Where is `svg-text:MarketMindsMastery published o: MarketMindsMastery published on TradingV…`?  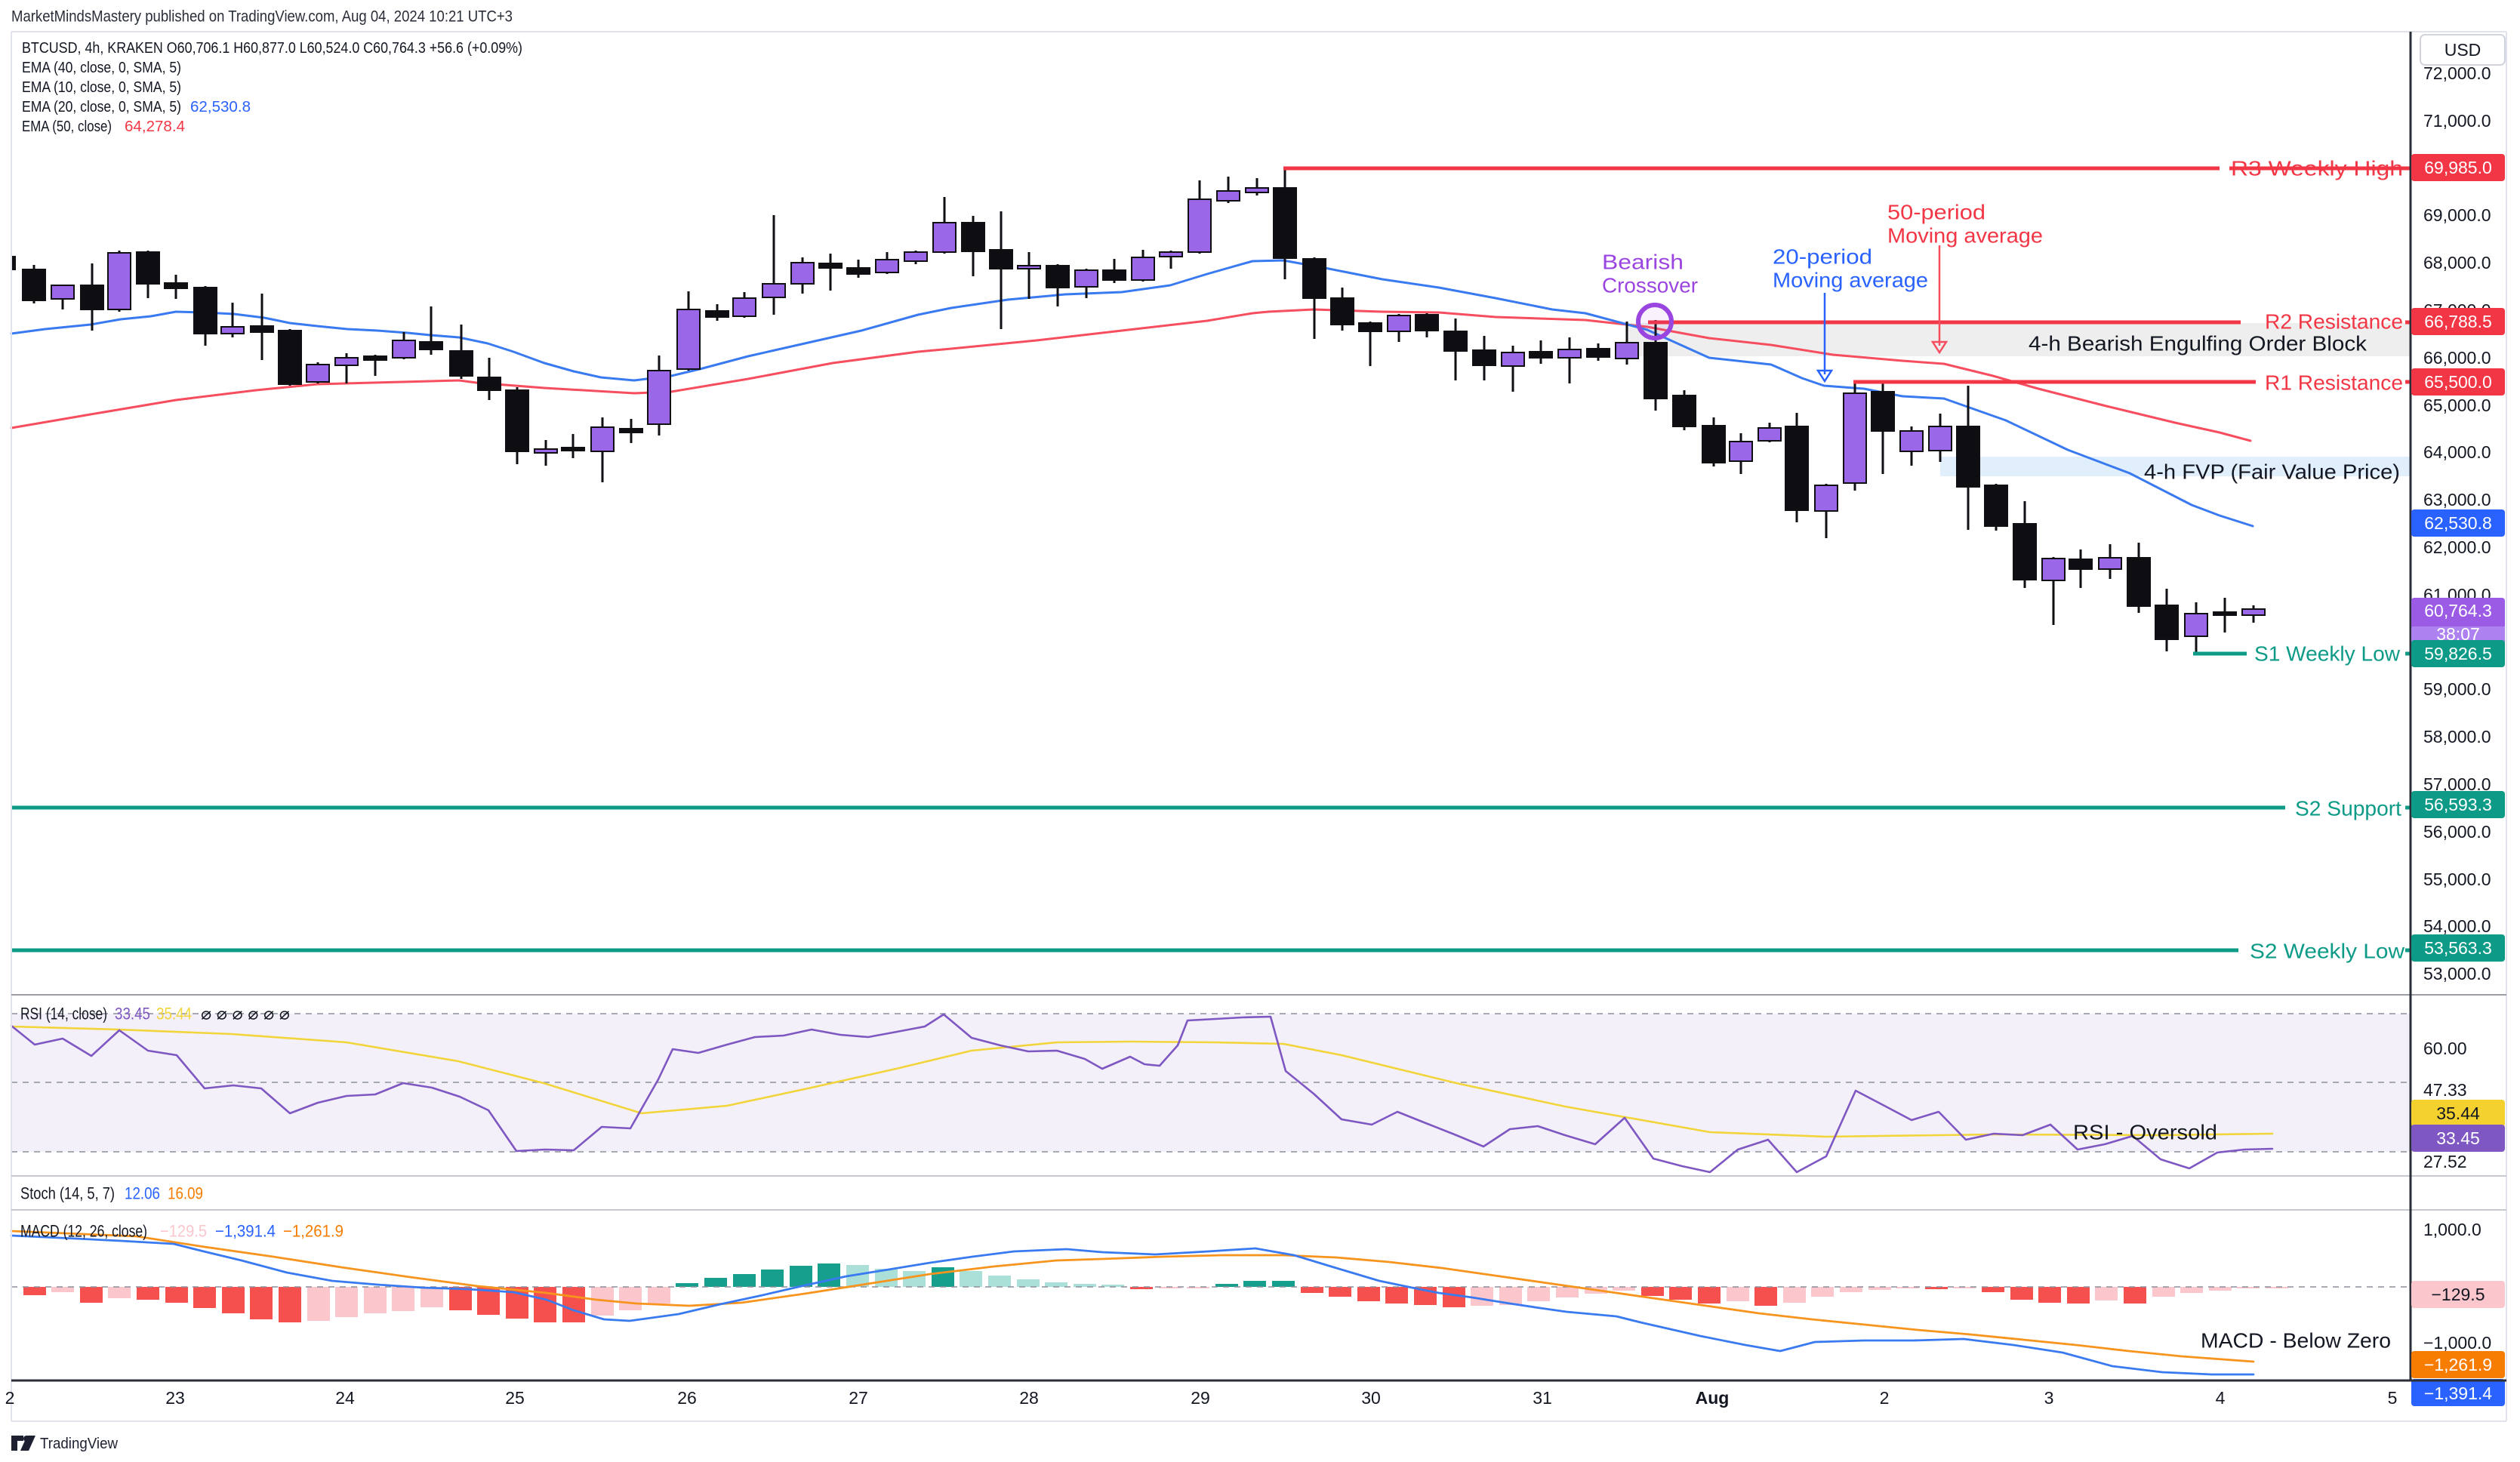
svg-text:MarketMindsMastery published o: MarketMindsMastery published on TradingV… is located at coordinates (262, 17).